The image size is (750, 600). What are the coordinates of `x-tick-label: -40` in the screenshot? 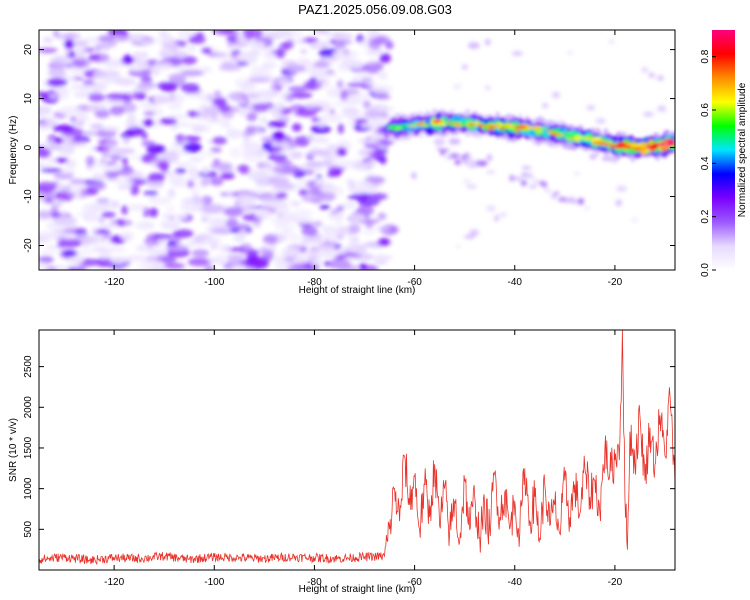 It's located at (515, 582).